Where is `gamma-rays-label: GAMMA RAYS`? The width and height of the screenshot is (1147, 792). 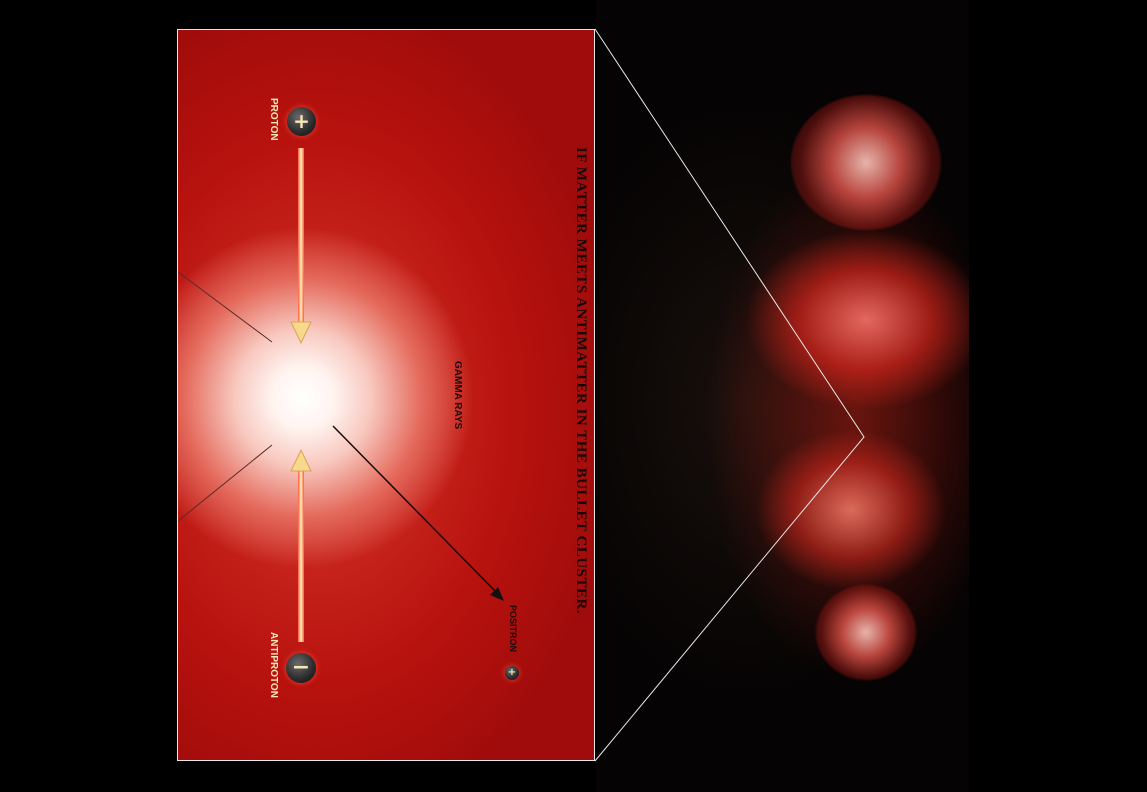 gamma-rays-label: GAMMA RAYS is located at coordinates (457, 395).